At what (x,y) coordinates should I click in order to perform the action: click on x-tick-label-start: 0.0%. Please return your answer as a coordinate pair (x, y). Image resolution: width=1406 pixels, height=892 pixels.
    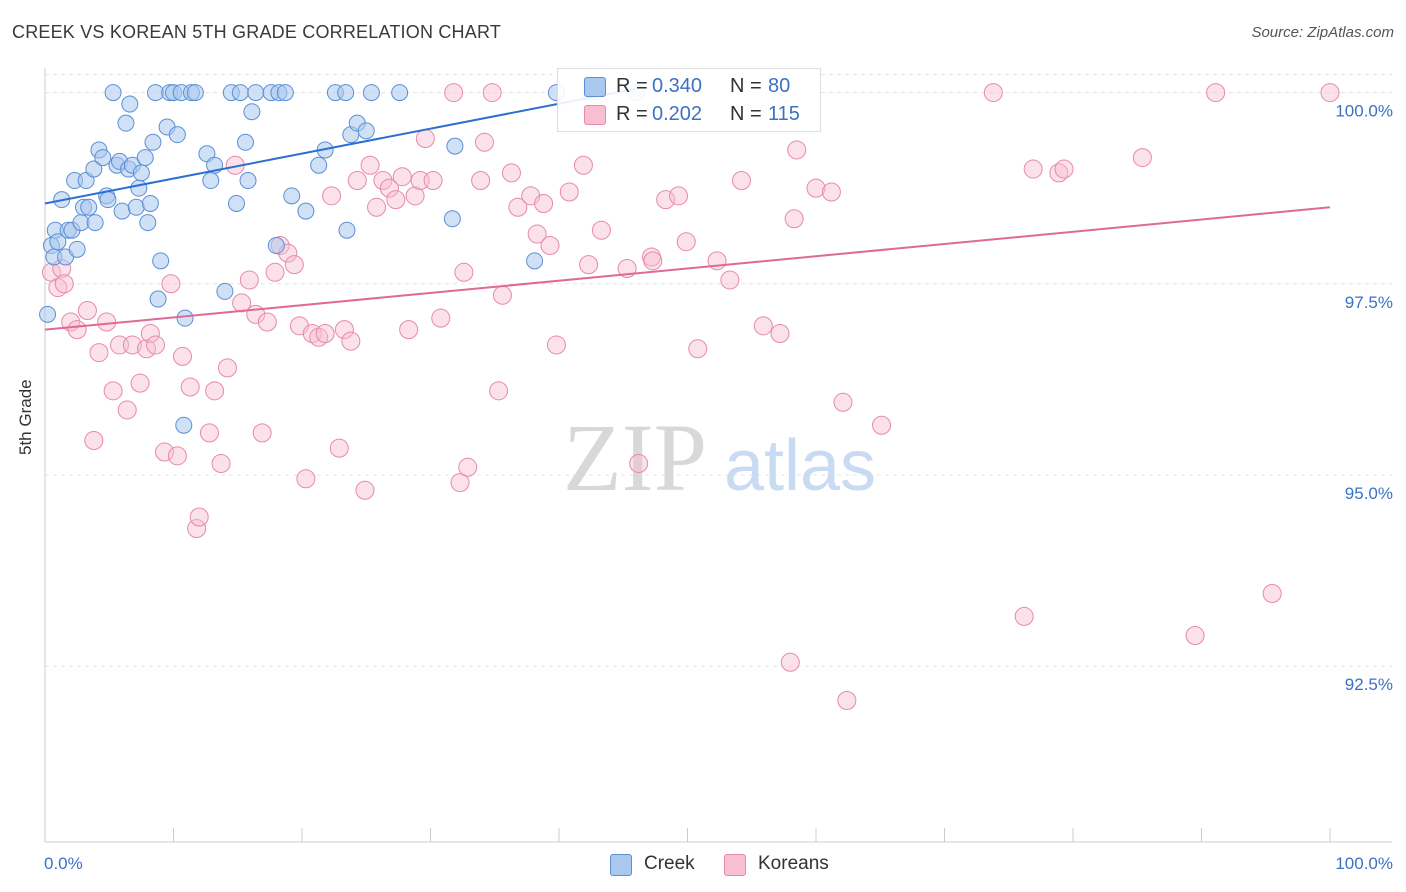
    Looking at the image, I should click on (63, 863).